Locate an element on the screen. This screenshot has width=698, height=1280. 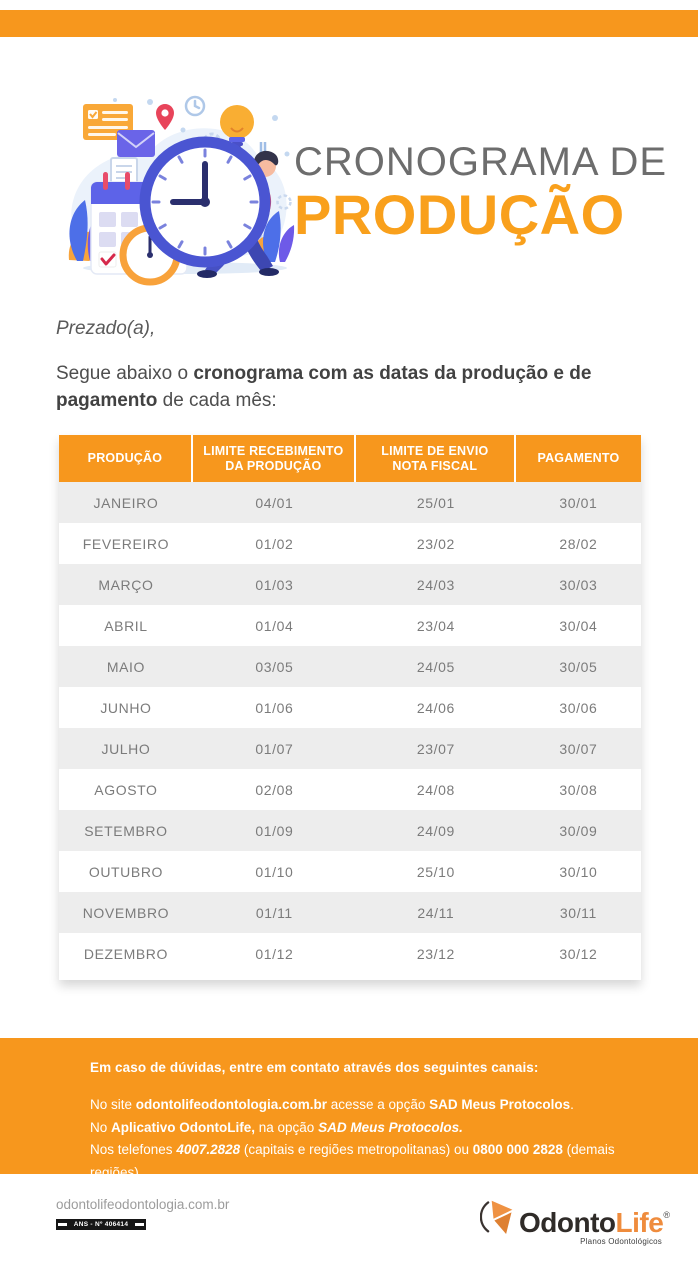
month-cell: SETEMBRO is located at coordinates (126, 830).